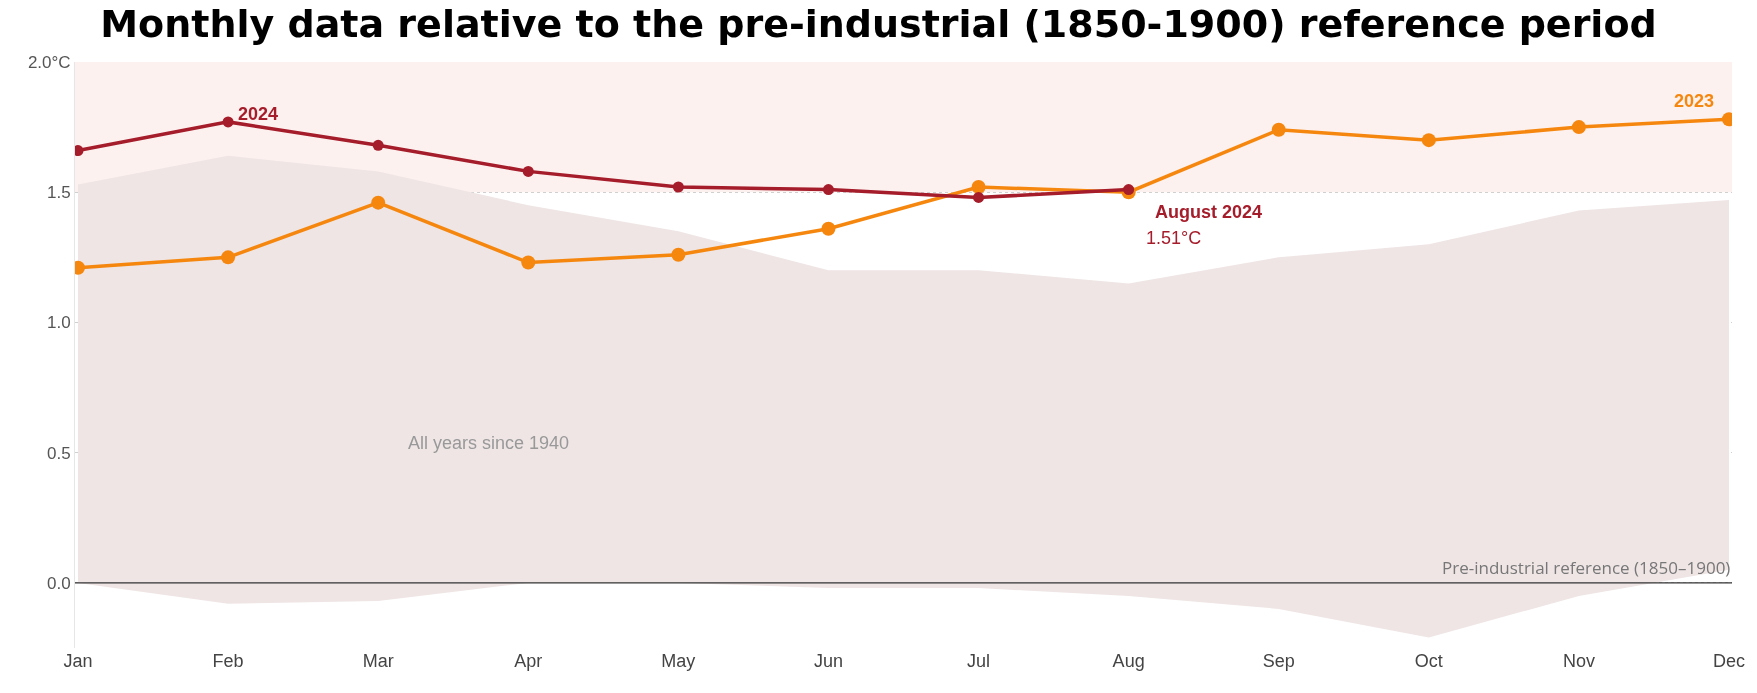  I want to click on x-tick-label: Aug, so click(1128, 661).